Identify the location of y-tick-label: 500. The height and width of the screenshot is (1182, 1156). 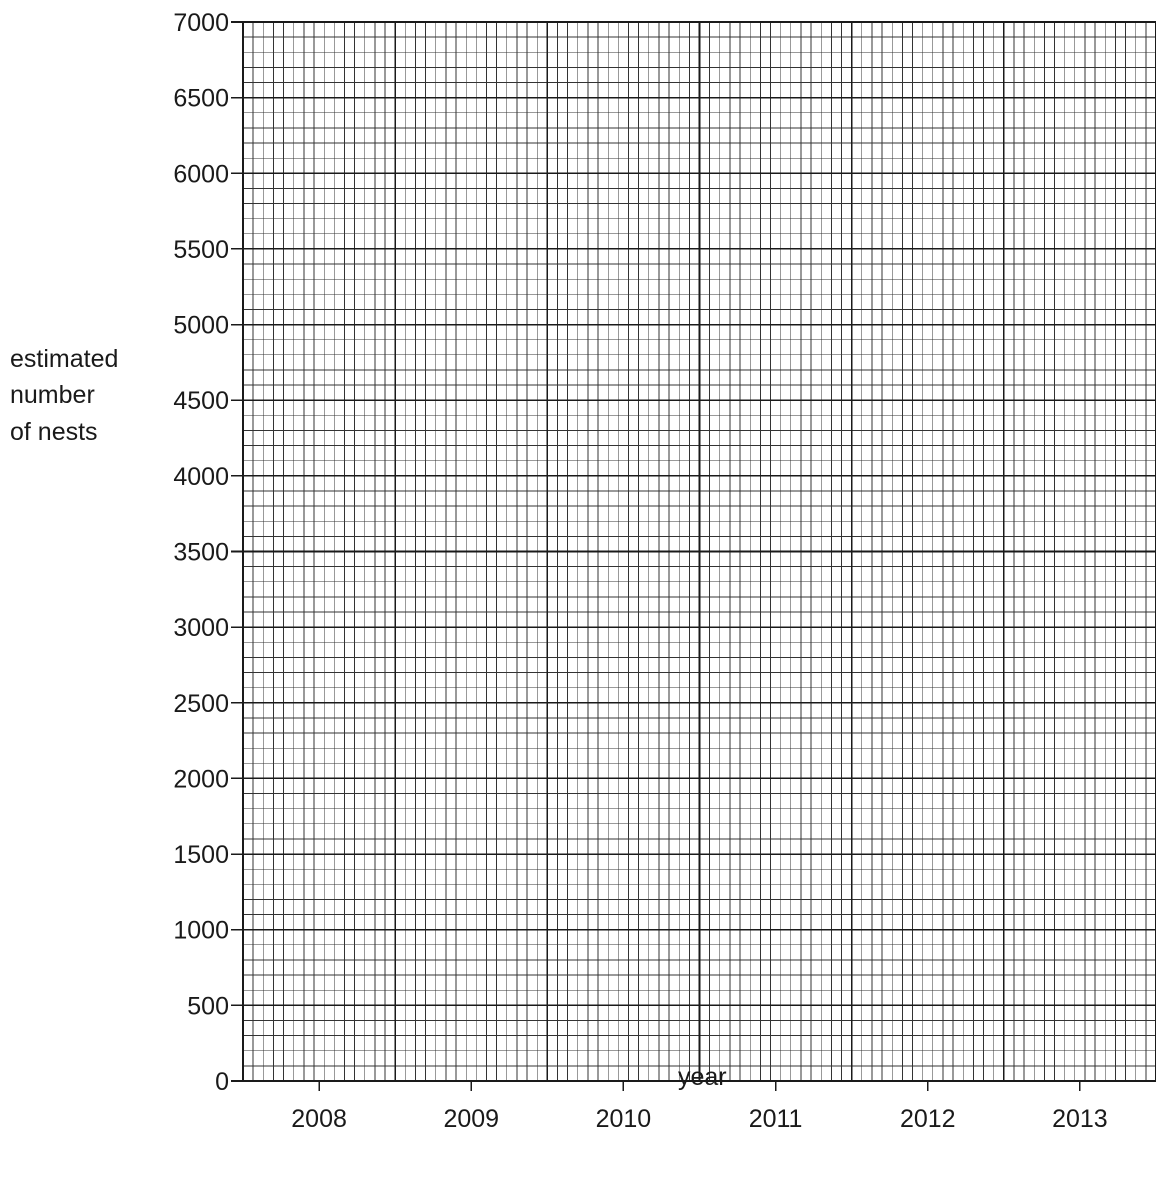
(208, 1006).